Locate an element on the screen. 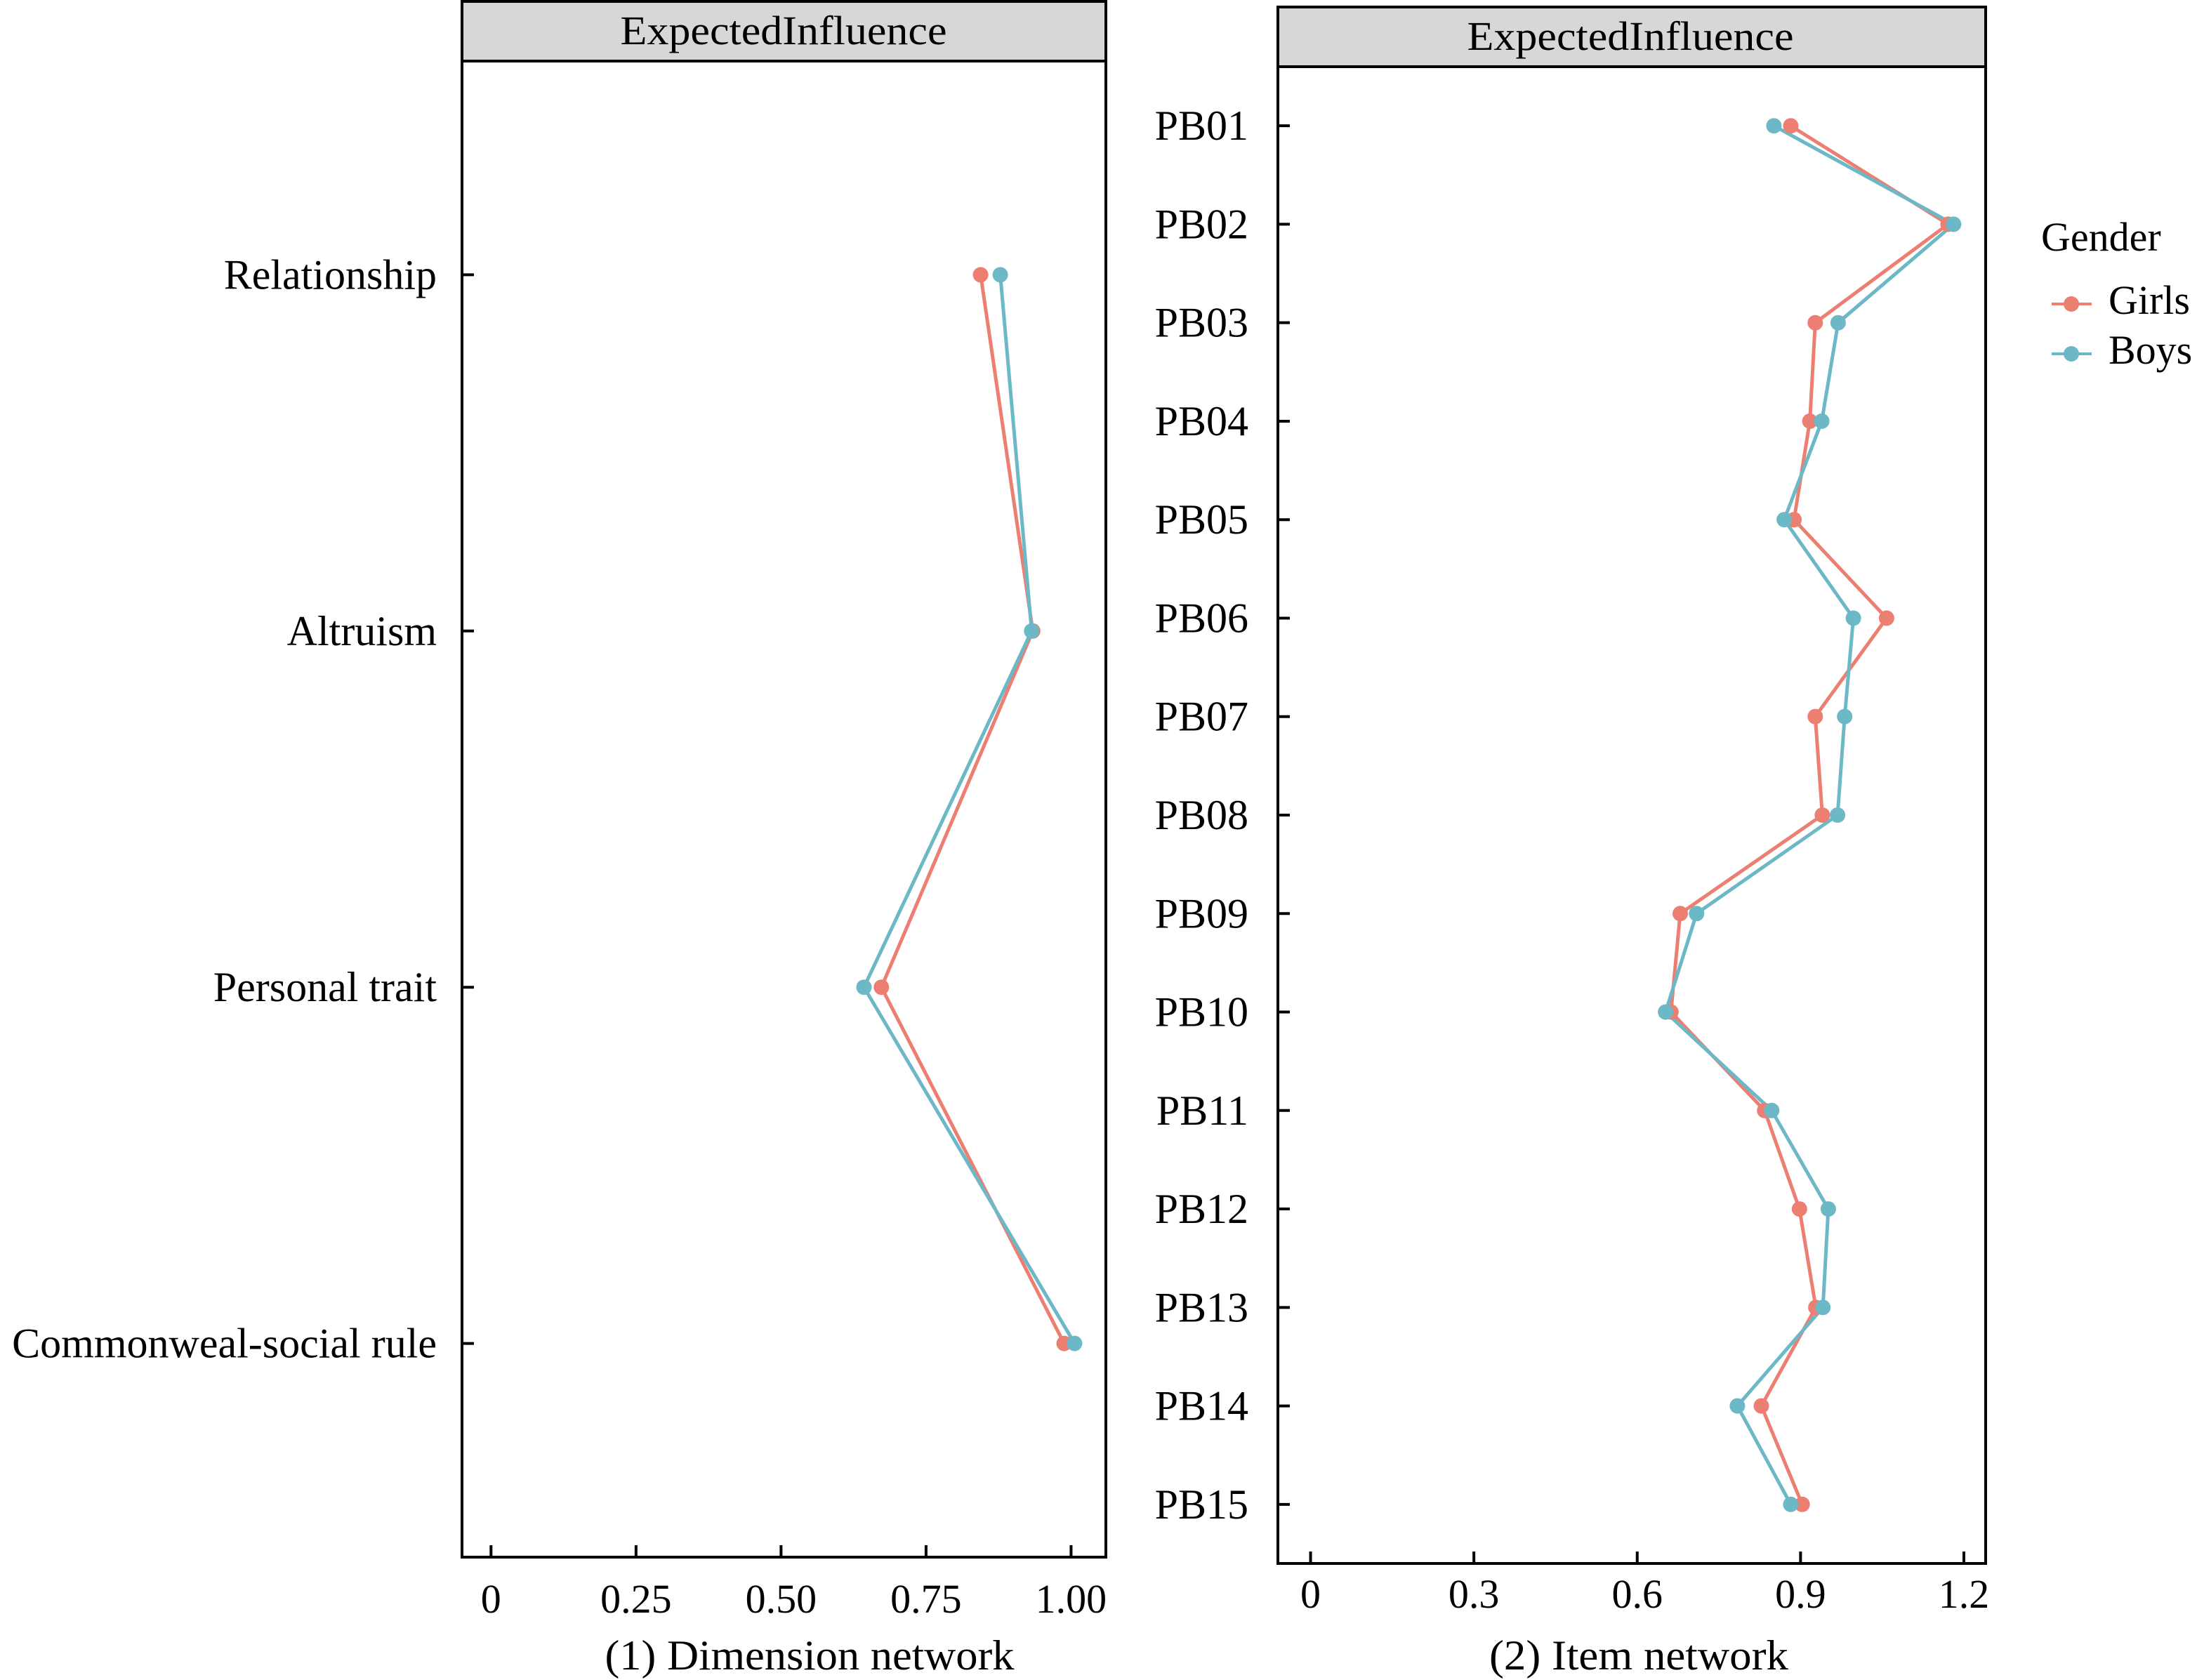  y-tick-label: PB12 is located at coordinates (1201, 1209).